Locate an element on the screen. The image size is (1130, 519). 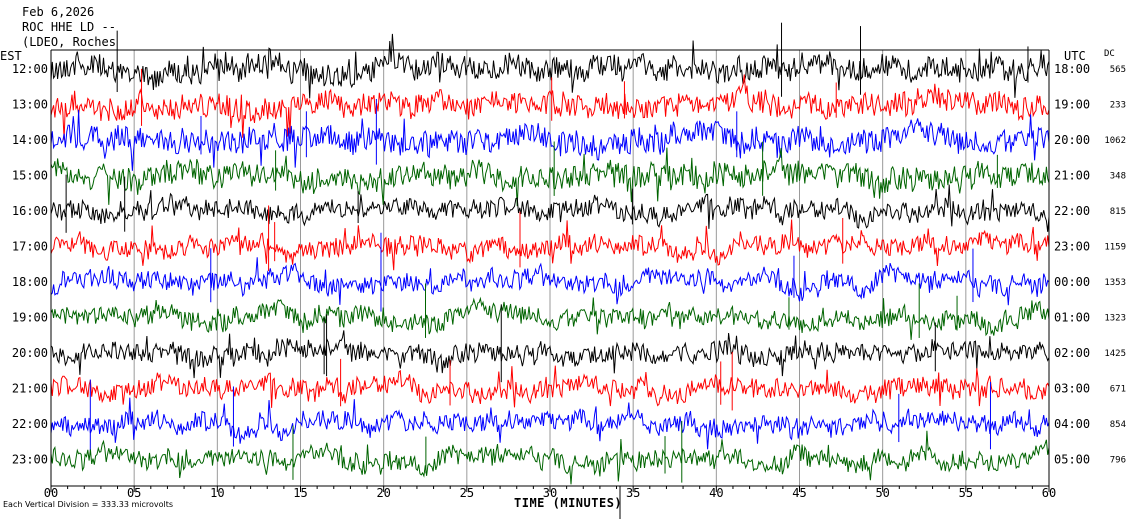
x-tick-label: 15 is located at coordinates (300, 493).